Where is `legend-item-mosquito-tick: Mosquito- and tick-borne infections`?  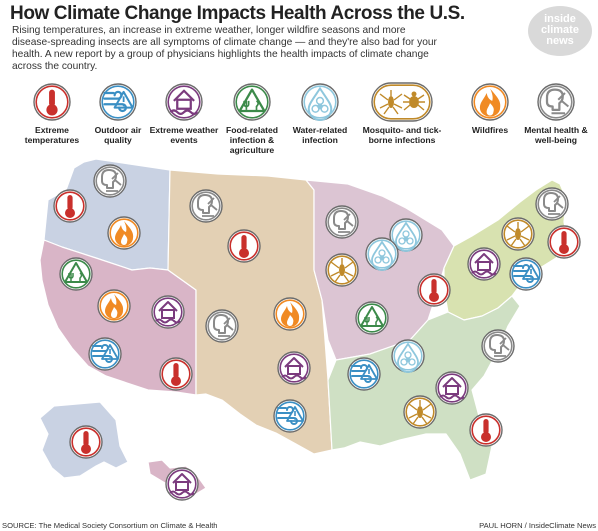 legend-item-mosquito-tick: Mosquito- and tick-borne infections is located at coordinates (402, 113).